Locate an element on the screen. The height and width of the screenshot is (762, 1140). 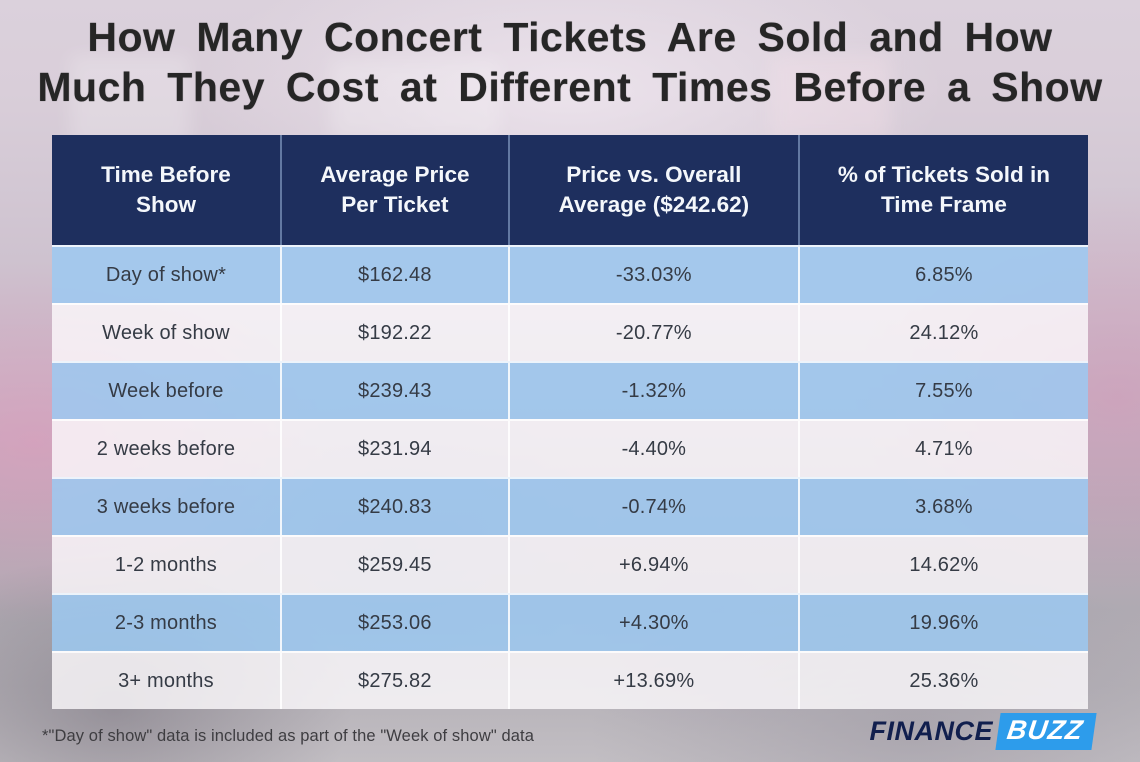
cell-pct-sold: 25.36% is located at coordinates (942, 681).